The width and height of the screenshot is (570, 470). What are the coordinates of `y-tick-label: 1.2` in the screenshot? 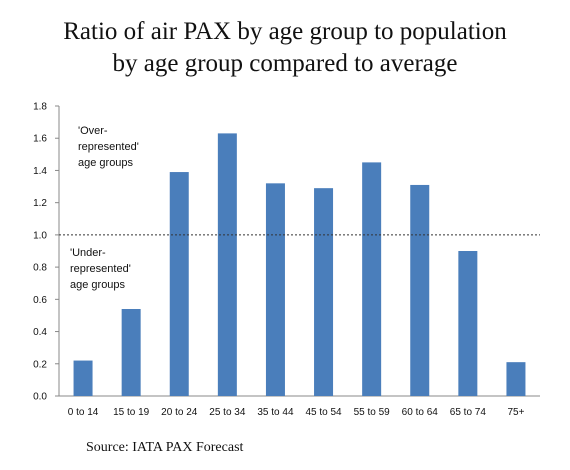 It's located at (40, 203).